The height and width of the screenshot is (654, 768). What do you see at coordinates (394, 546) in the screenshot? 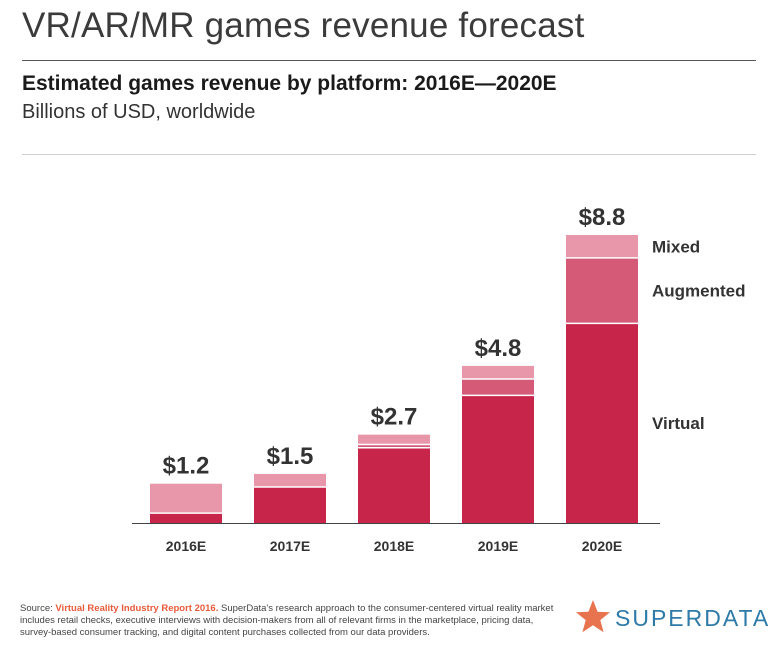
I see `x-tick-label-2018E: 2018E` at bounding box center [394, 546].